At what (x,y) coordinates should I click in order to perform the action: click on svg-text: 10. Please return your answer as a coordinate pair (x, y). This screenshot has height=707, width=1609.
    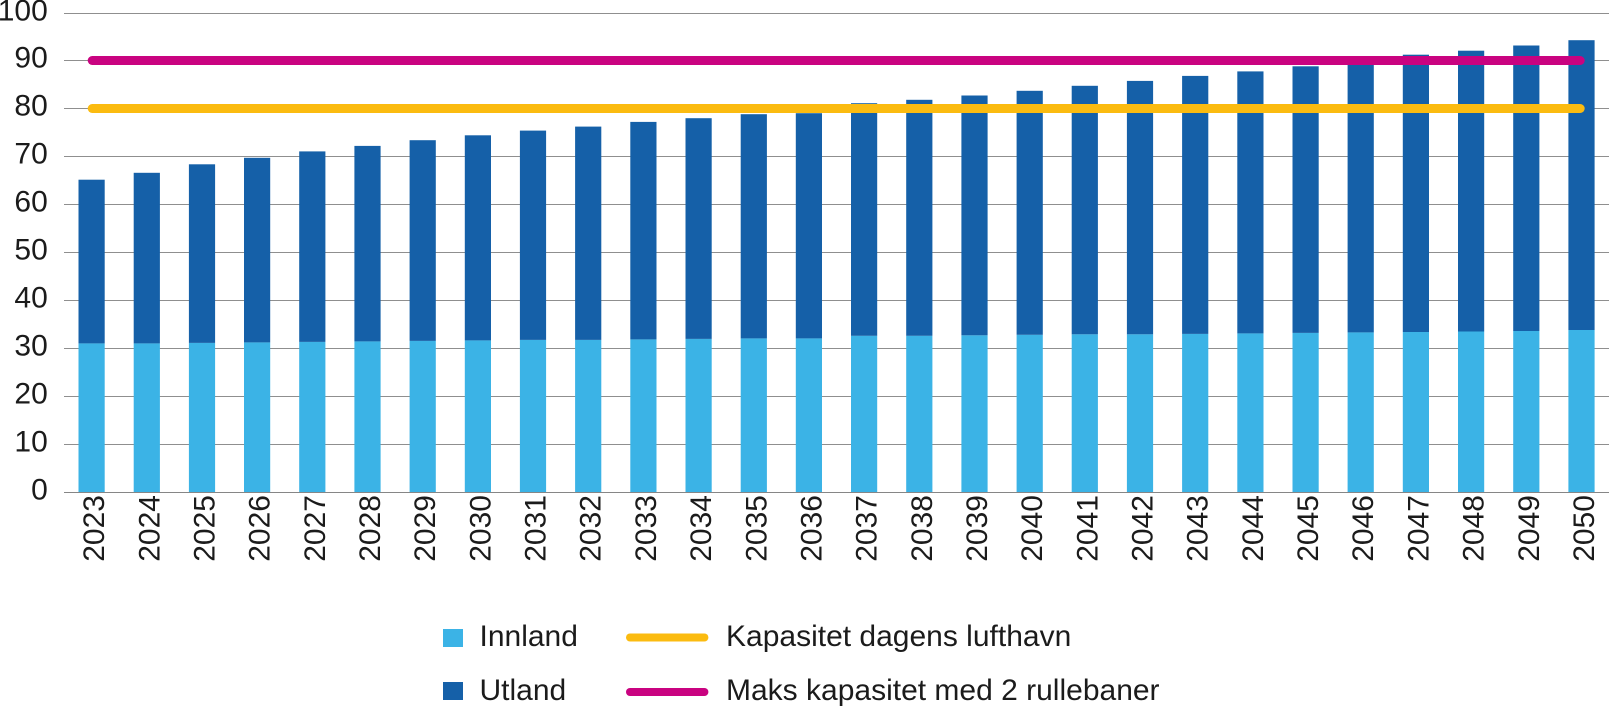
    Looking at the image, I should click on (30, 442).